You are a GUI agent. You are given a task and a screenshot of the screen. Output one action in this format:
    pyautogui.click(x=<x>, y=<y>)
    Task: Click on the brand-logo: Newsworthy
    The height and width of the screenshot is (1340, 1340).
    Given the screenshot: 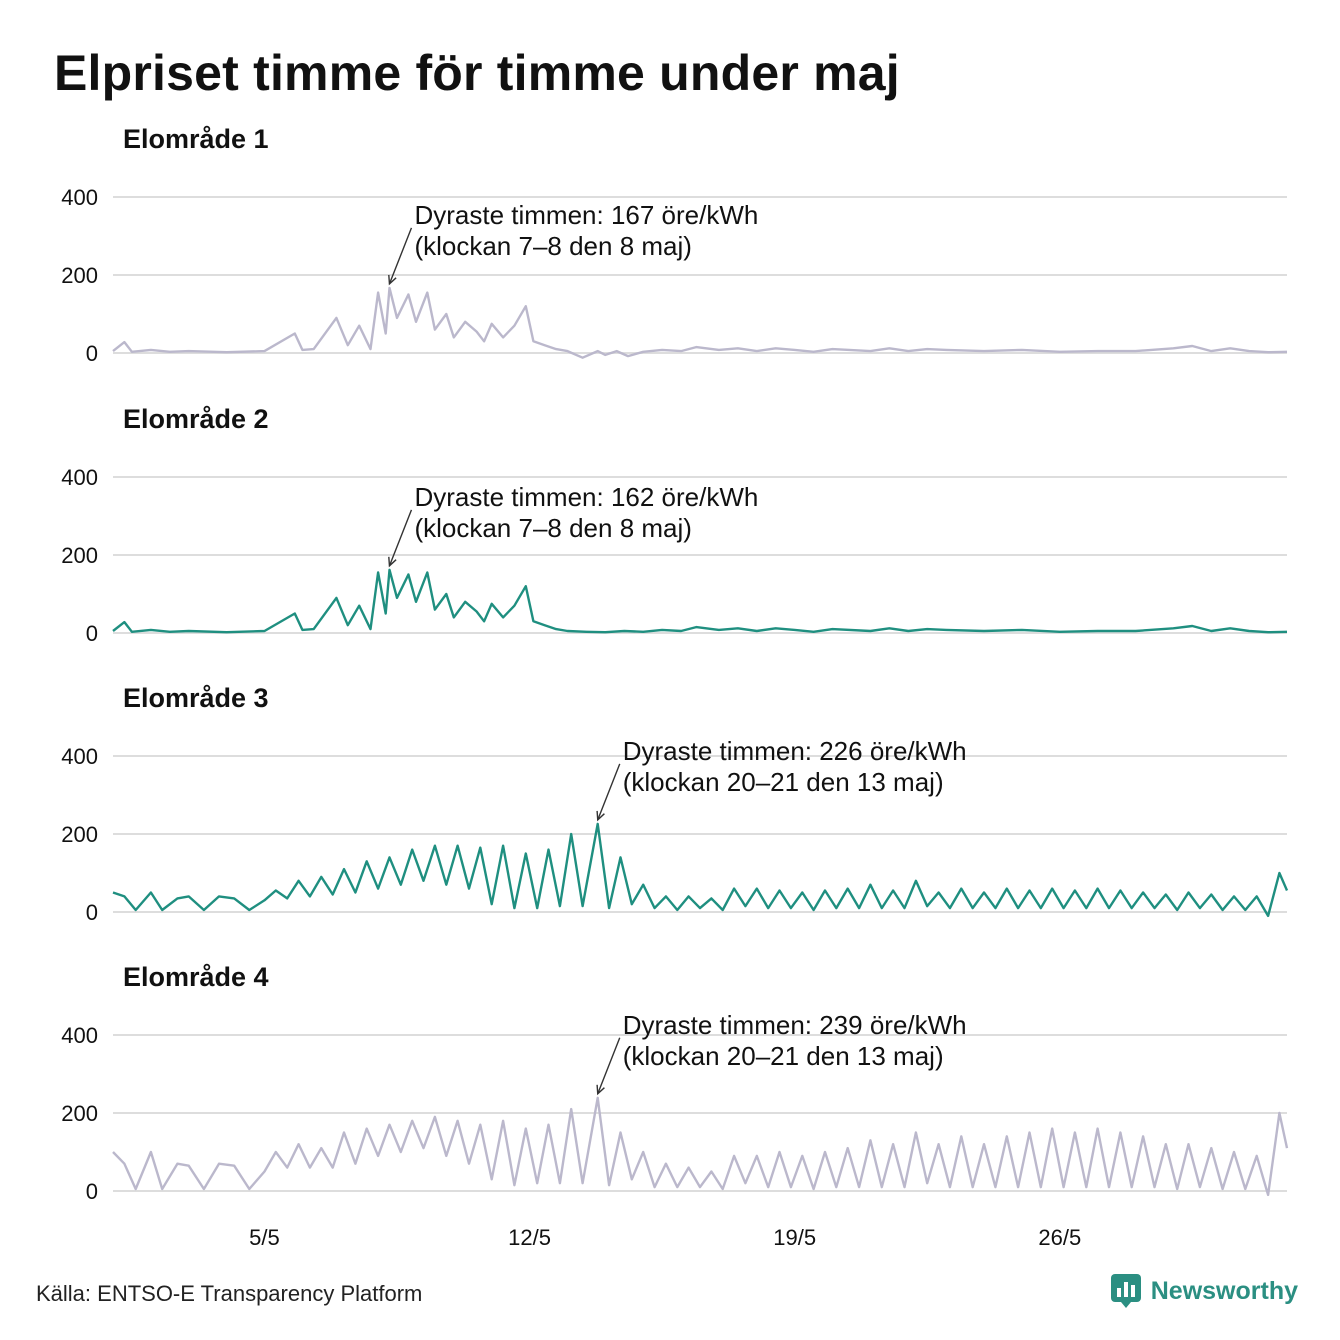 What is the action you would take?
    pyautogui.click(x=1204, y=1291)
    